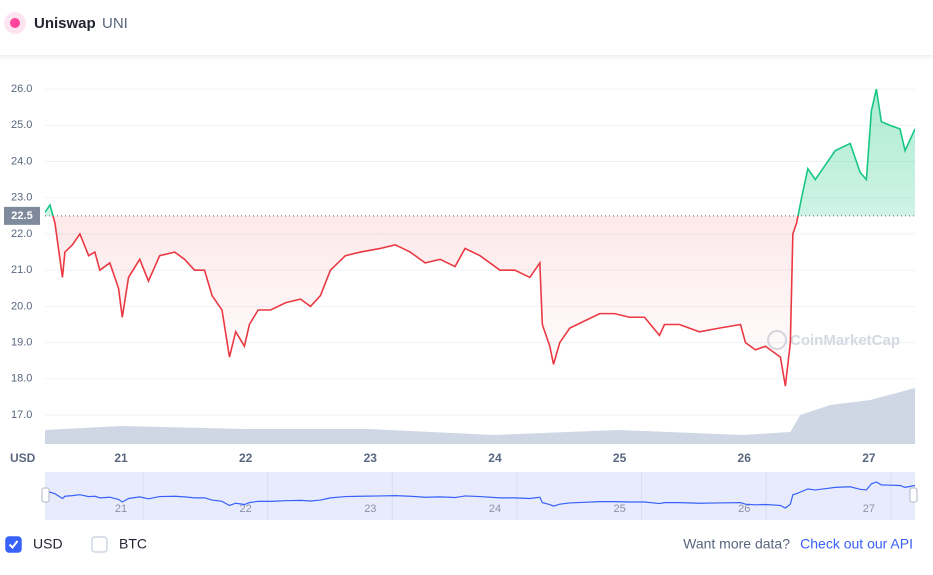 The image size is (933, 575). What do you see at coordinates (620, 458) in the screenshot?
I see `x-tick-label: 25` at bounding box center [620, 458].